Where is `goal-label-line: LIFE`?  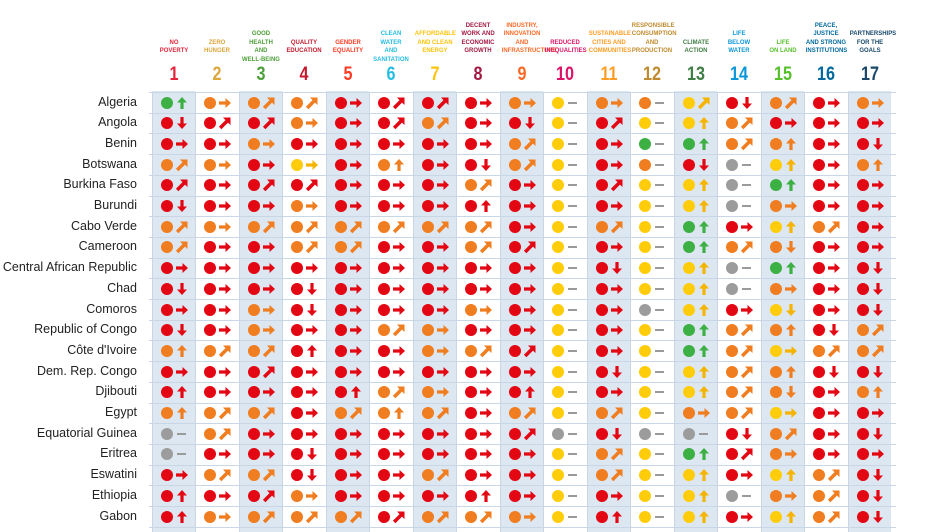 goal-label-line: LIFE is located at coordinates (739, 34).